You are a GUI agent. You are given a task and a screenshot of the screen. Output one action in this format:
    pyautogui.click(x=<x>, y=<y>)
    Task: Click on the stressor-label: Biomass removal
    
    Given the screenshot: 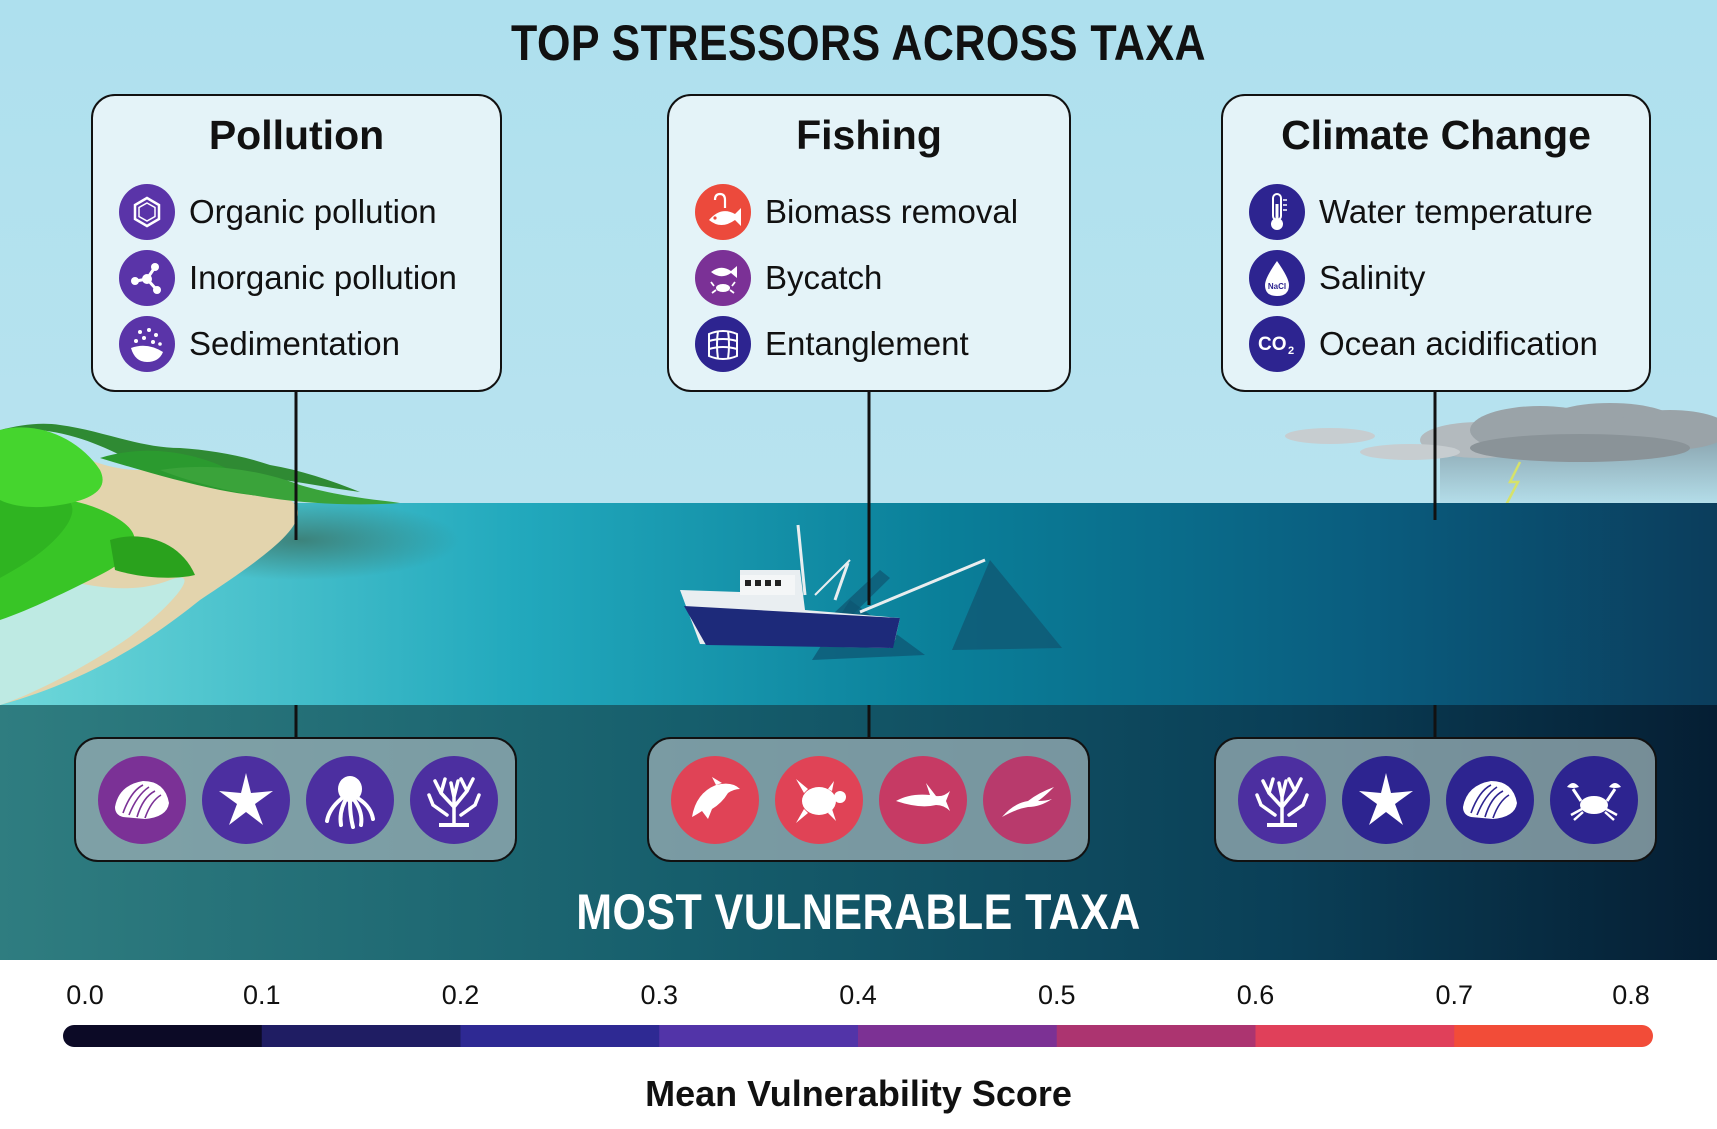 What is the action you would take?
    pyautogui.click(x=892, y=211)
    